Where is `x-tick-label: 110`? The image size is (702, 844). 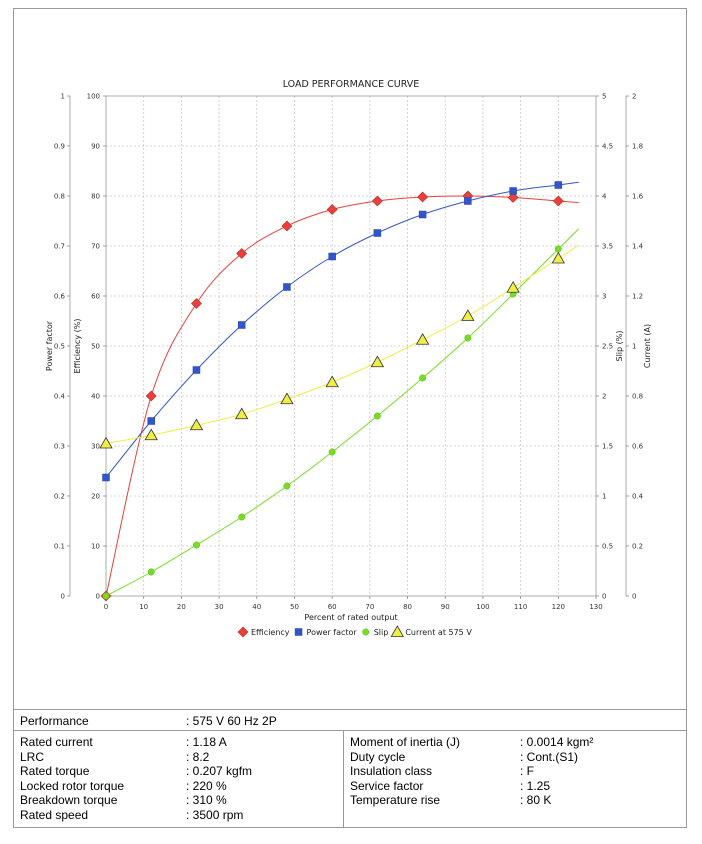
x-tick-label: 110 is located at coordinates (520, 607).